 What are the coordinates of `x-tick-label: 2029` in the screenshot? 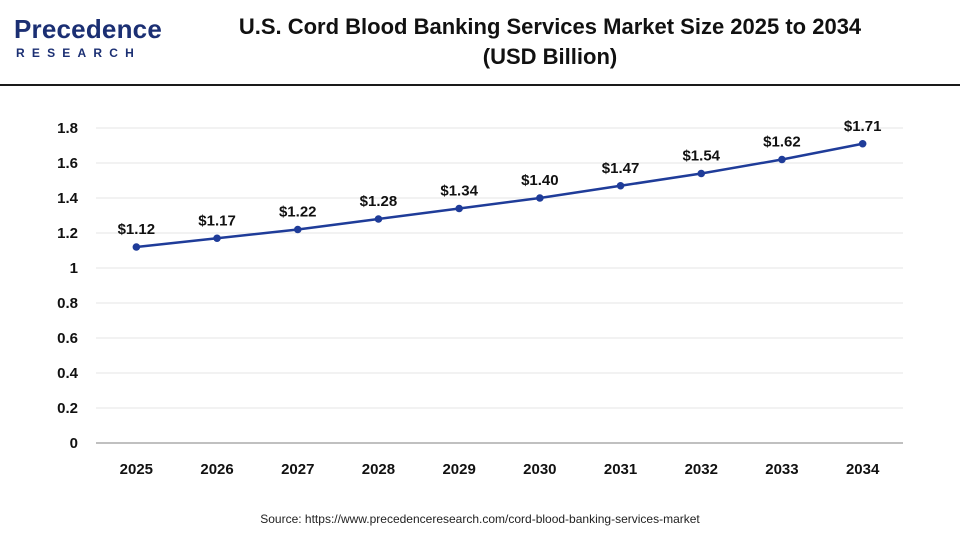 It's located at (458, 469).